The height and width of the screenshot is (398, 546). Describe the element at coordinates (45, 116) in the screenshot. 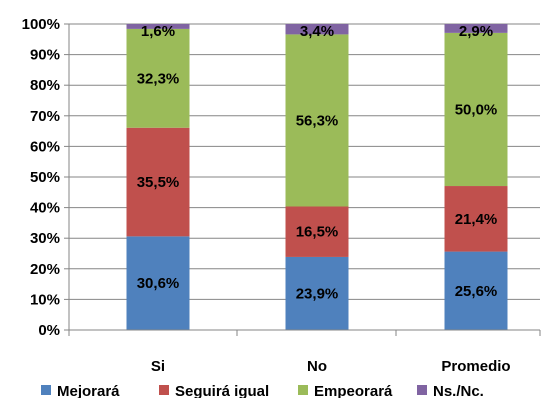

I see `y-tick-label: 70%` at that location.